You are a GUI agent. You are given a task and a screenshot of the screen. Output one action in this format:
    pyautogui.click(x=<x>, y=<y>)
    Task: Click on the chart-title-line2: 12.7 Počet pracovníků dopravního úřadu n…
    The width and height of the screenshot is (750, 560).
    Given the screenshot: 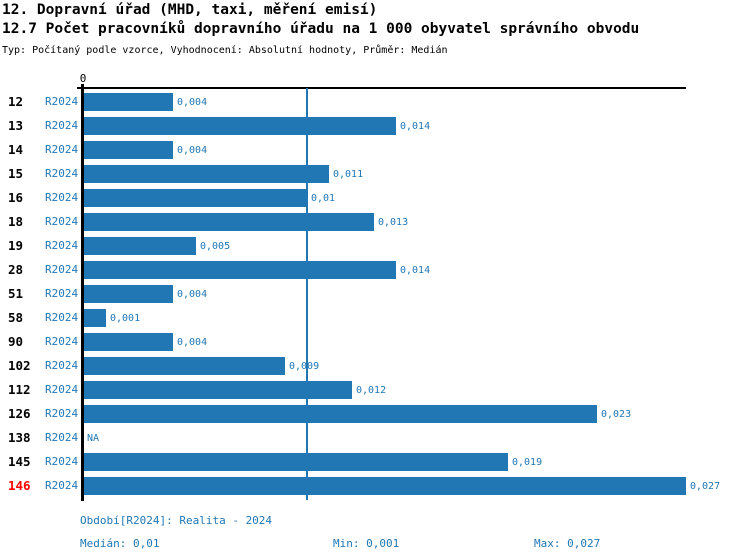 What is the action you would take?
    pyautogui.click(x=321, y=29)
    